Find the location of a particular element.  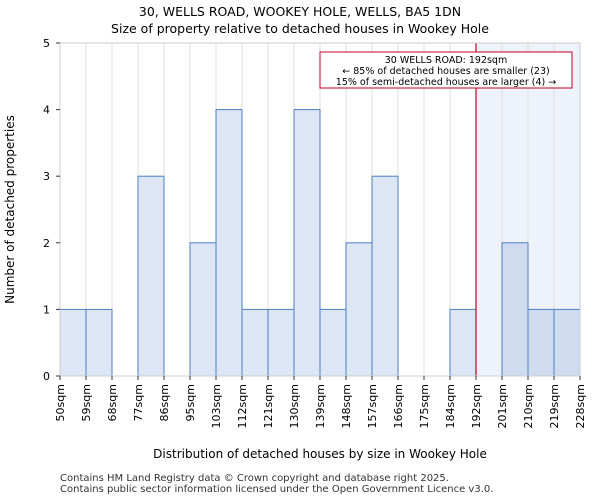

bar-95sqm is located at coordinates (203, 309).